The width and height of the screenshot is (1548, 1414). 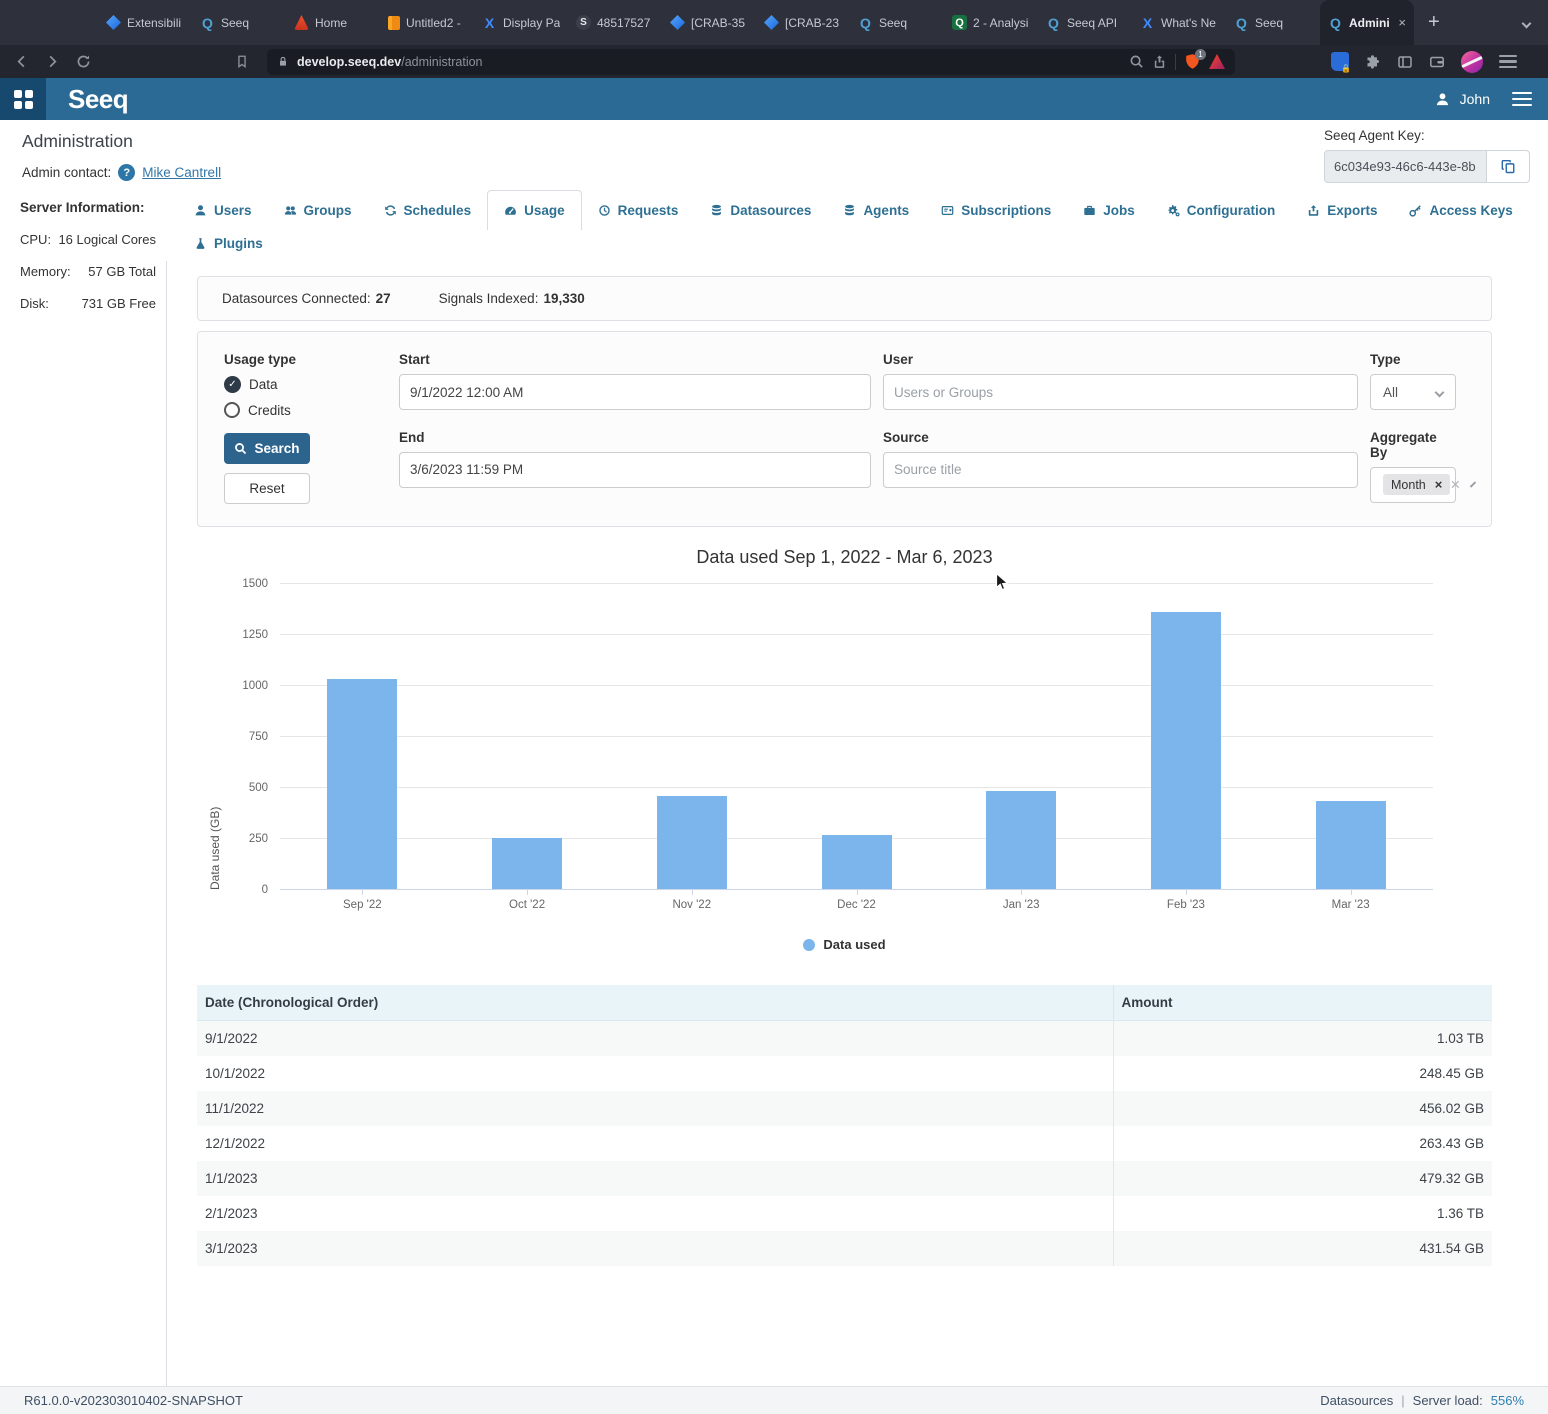 What do you see at coordinates (1109, 210) in the screenshot?
I see `tab-jobs: Jobs` at bounding box center [1109, 210].